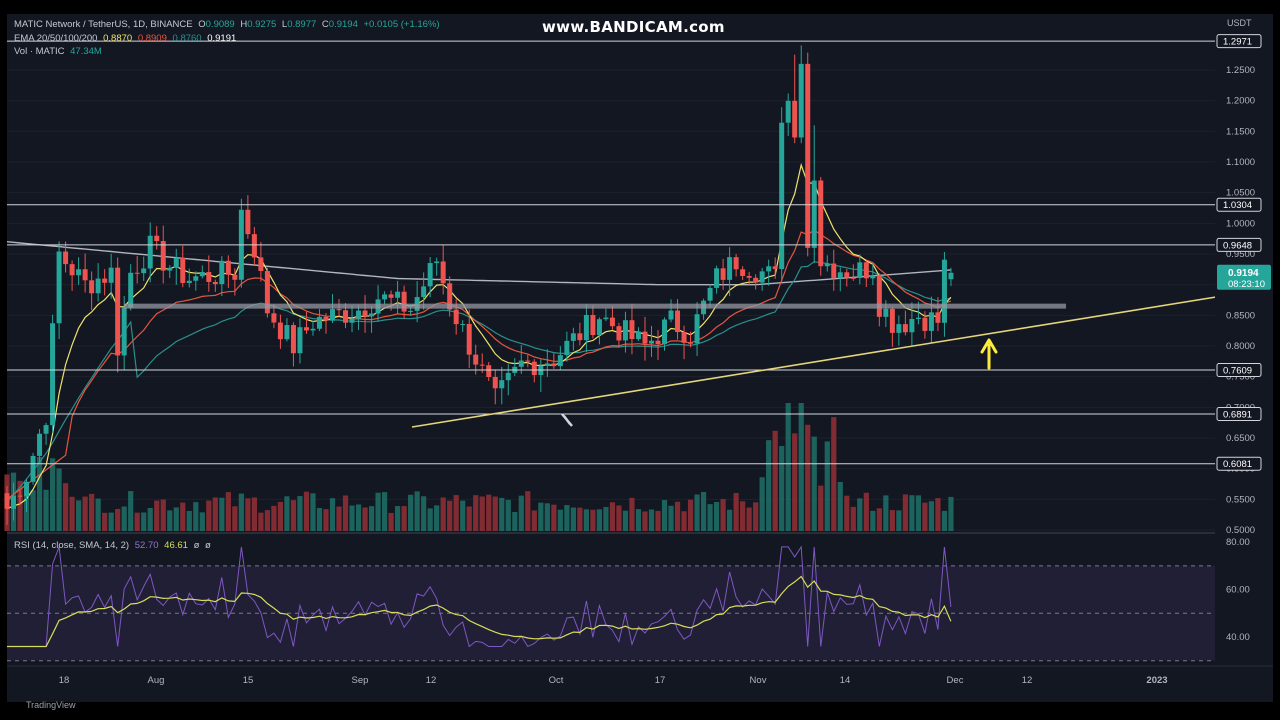  I want to click on symbol-title: MATIC Network / TetherUS, 1D, BINANCE, so click(103, 24).